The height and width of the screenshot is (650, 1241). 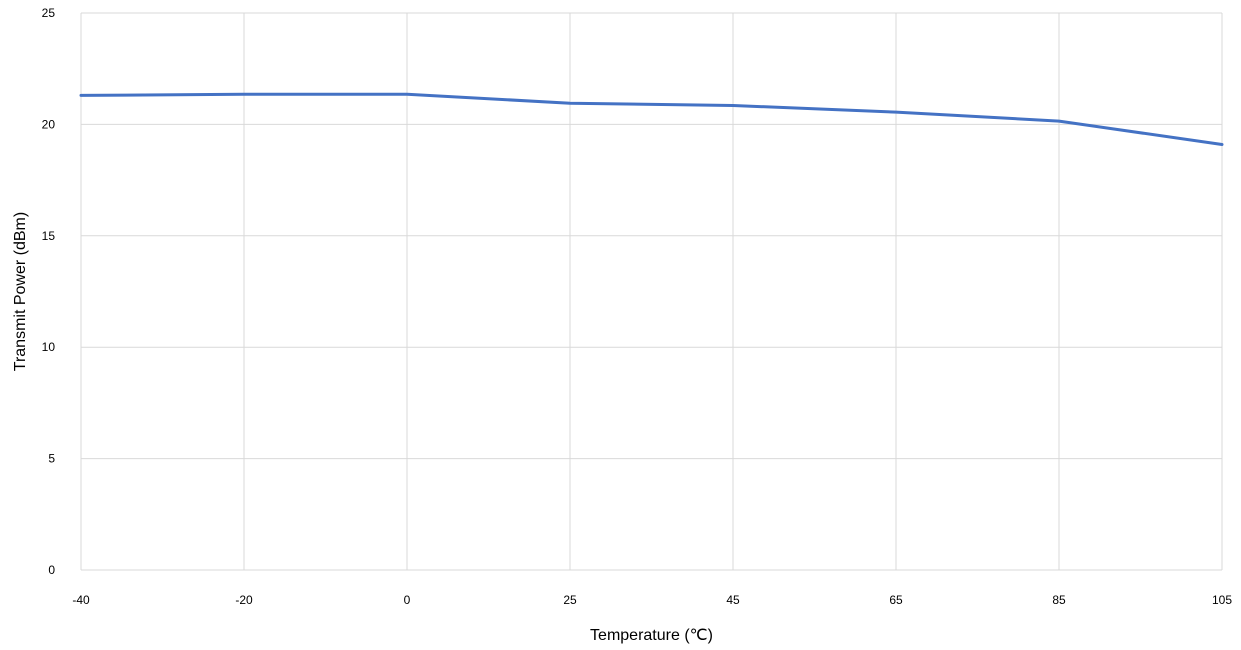 What do you see at coordinates (1059, 600) in the screenshot?
I see `x-tick-label: 85` at bounding box center [1059, 600].